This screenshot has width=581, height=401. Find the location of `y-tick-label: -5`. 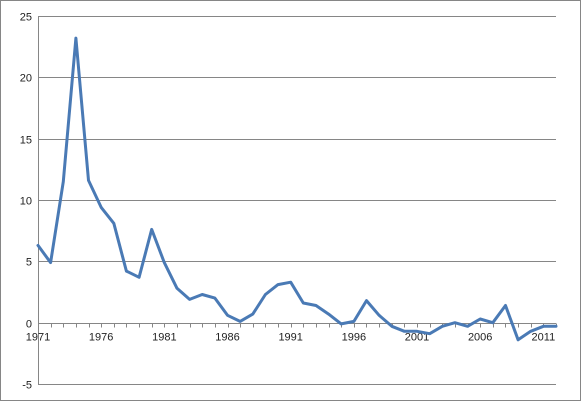

y-tick-label: -5 is located at coordinates (27, 386).